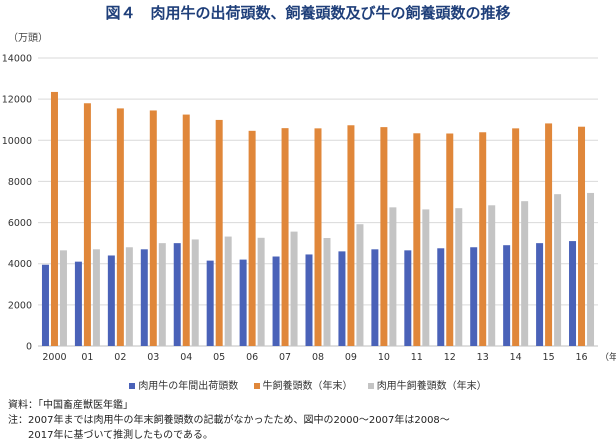 This screenshot has height=446, width=616. What do you see at coordinates (549, 357) in the screenshot?
I see `x-tick-label-15: 15` at bounding box center [549, 357].